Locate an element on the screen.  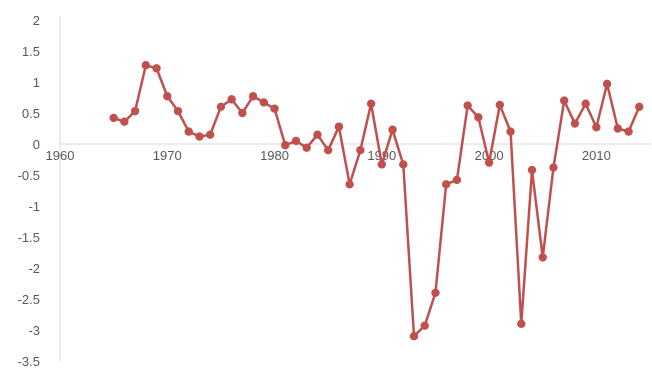
x-axis-tick-labels: 1960 1970 1980 1990 2000 2010 is located at coordinates (328, 155).